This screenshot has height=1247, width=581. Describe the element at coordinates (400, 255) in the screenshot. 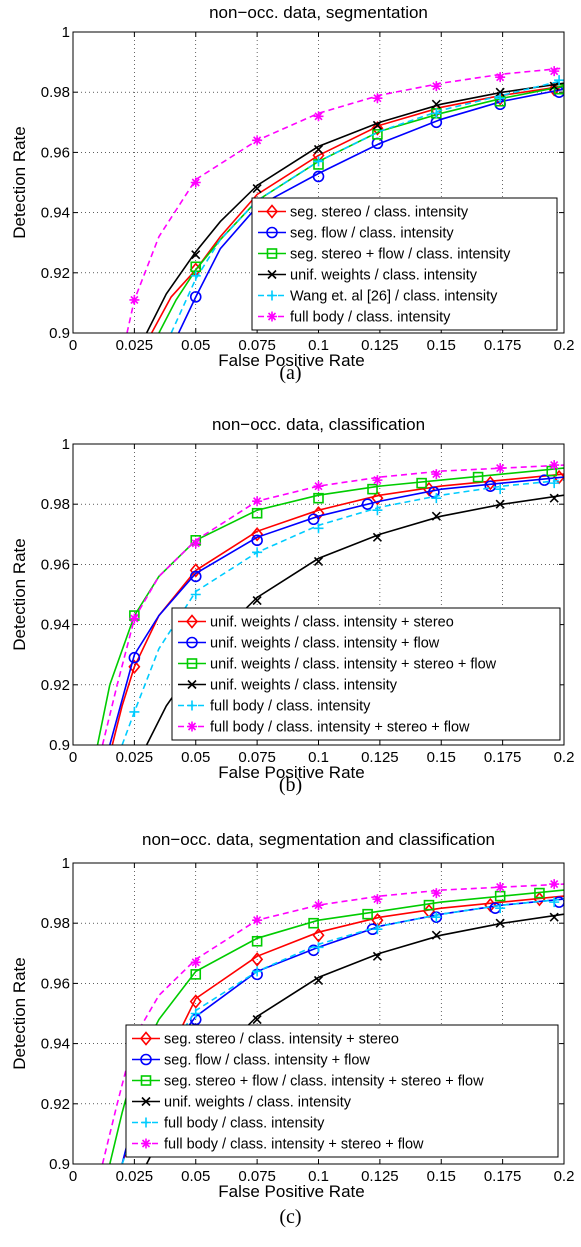

I see `legend-label: seg. stereo + flow / class. intensity` at that location.